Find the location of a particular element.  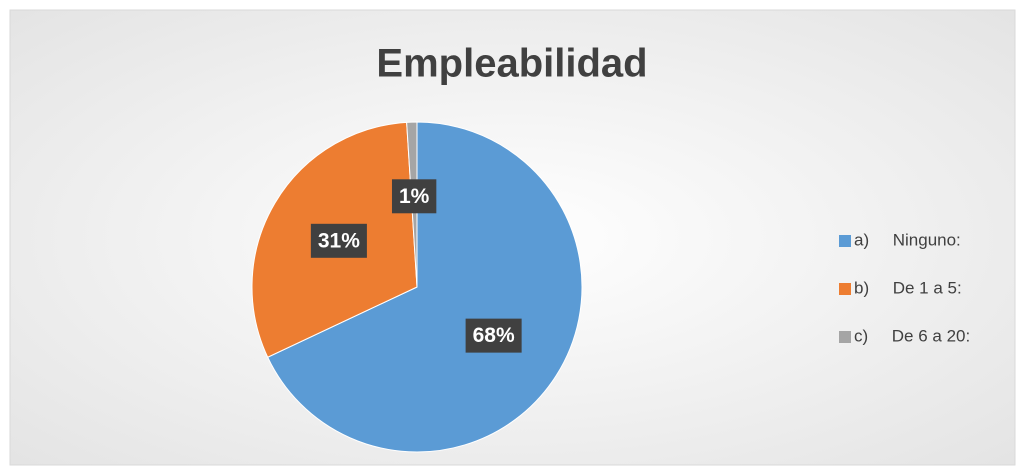

data-label: 31% is located at coordinates (339, 240).